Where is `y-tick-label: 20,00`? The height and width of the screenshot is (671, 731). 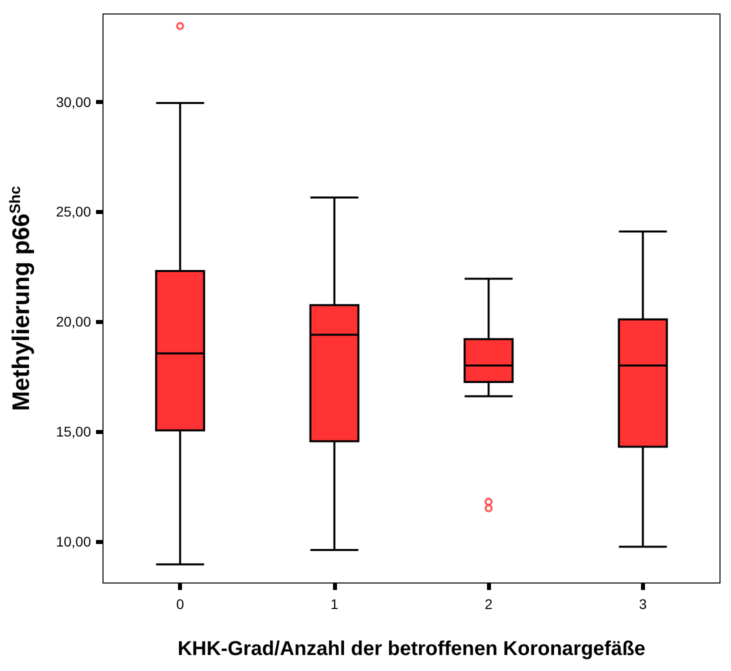
y-tick-label: 20,00 is located at coordinates (74, 322).